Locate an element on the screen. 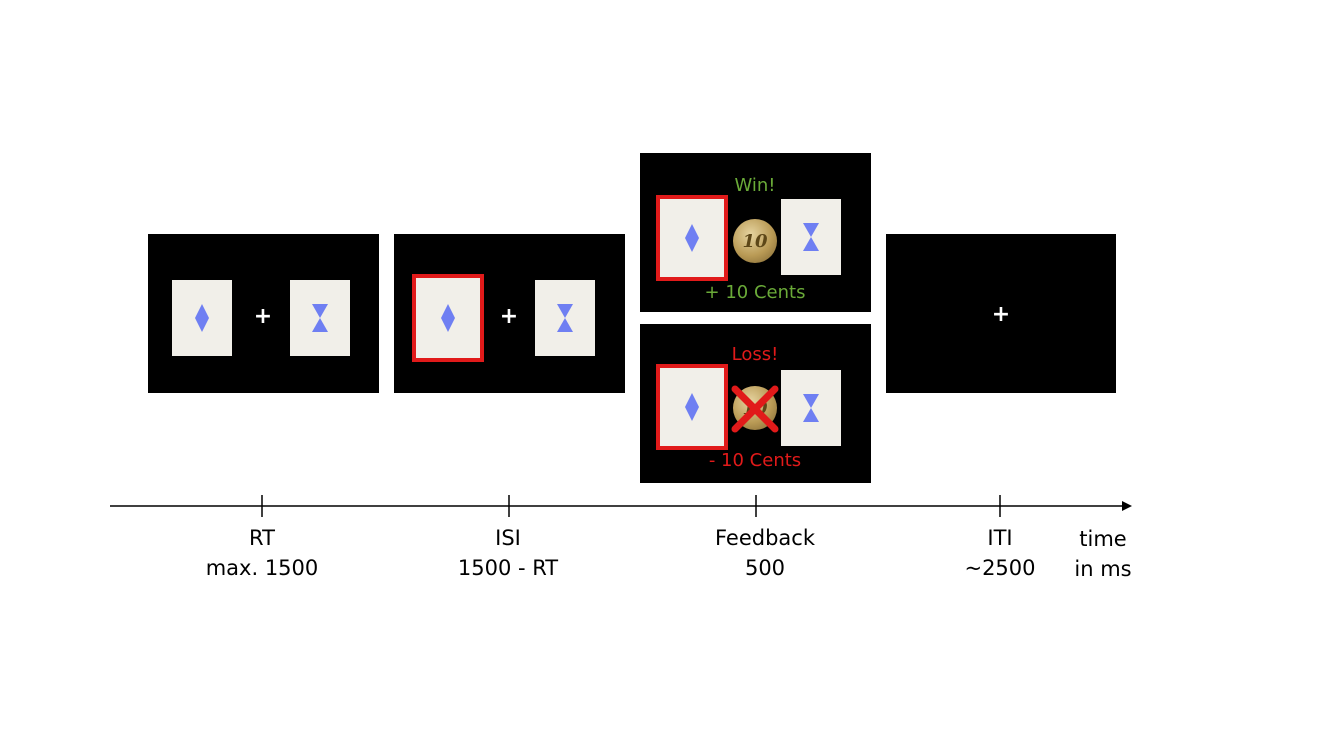  axis-label-line1: time is located at coordinates (1103, 539).